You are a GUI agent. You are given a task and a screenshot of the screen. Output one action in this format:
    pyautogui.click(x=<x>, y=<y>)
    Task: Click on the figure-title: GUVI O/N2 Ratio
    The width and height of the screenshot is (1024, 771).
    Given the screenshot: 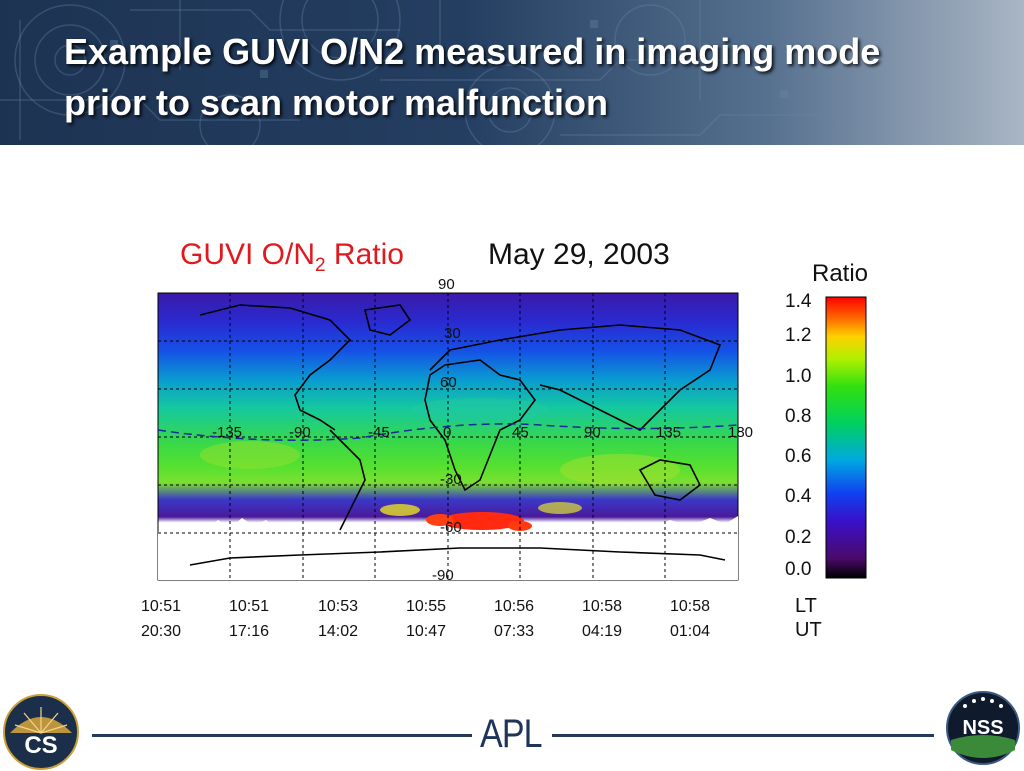 What is the action you would take?
    pyautogui.click(x=292, y=257)
    